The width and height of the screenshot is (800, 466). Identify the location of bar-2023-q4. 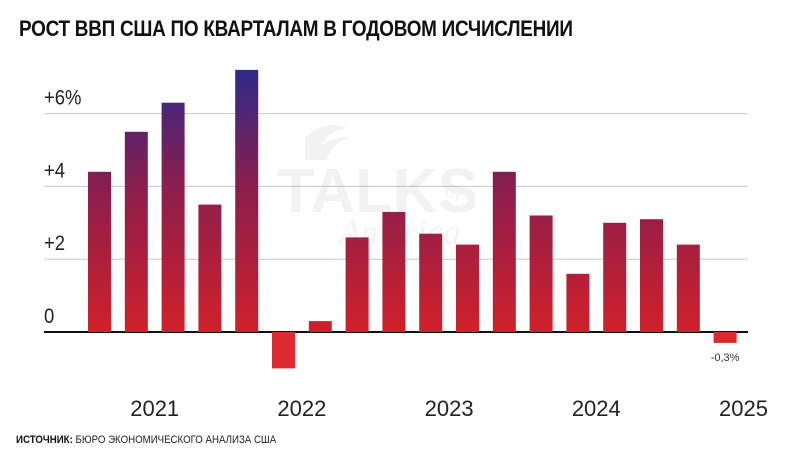
(504, 251).